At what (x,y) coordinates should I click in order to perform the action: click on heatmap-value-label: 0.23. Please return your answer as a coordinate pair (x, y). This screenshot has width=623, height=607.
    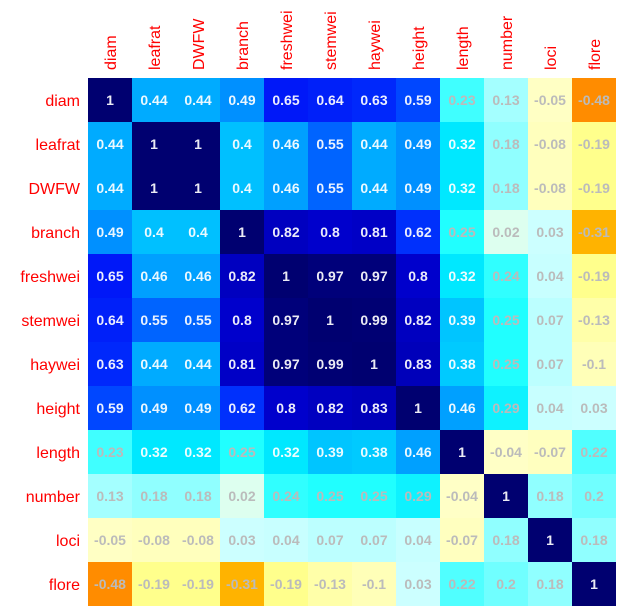
    Looking at the image, I should click on (109, 452).